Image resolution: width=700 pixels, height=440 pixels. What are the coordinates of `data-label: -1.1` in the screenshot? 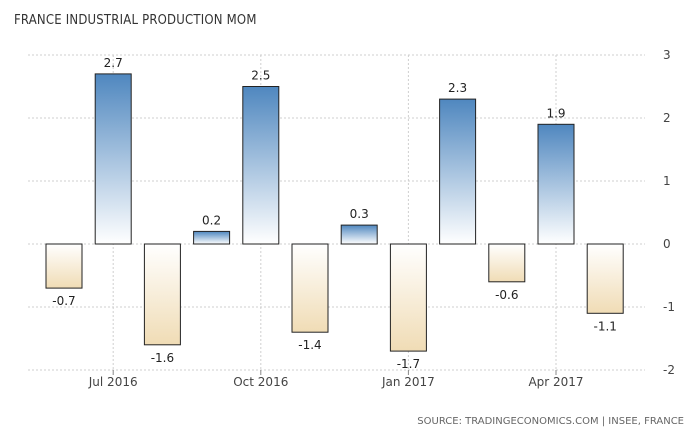 It's located at (604, 326).